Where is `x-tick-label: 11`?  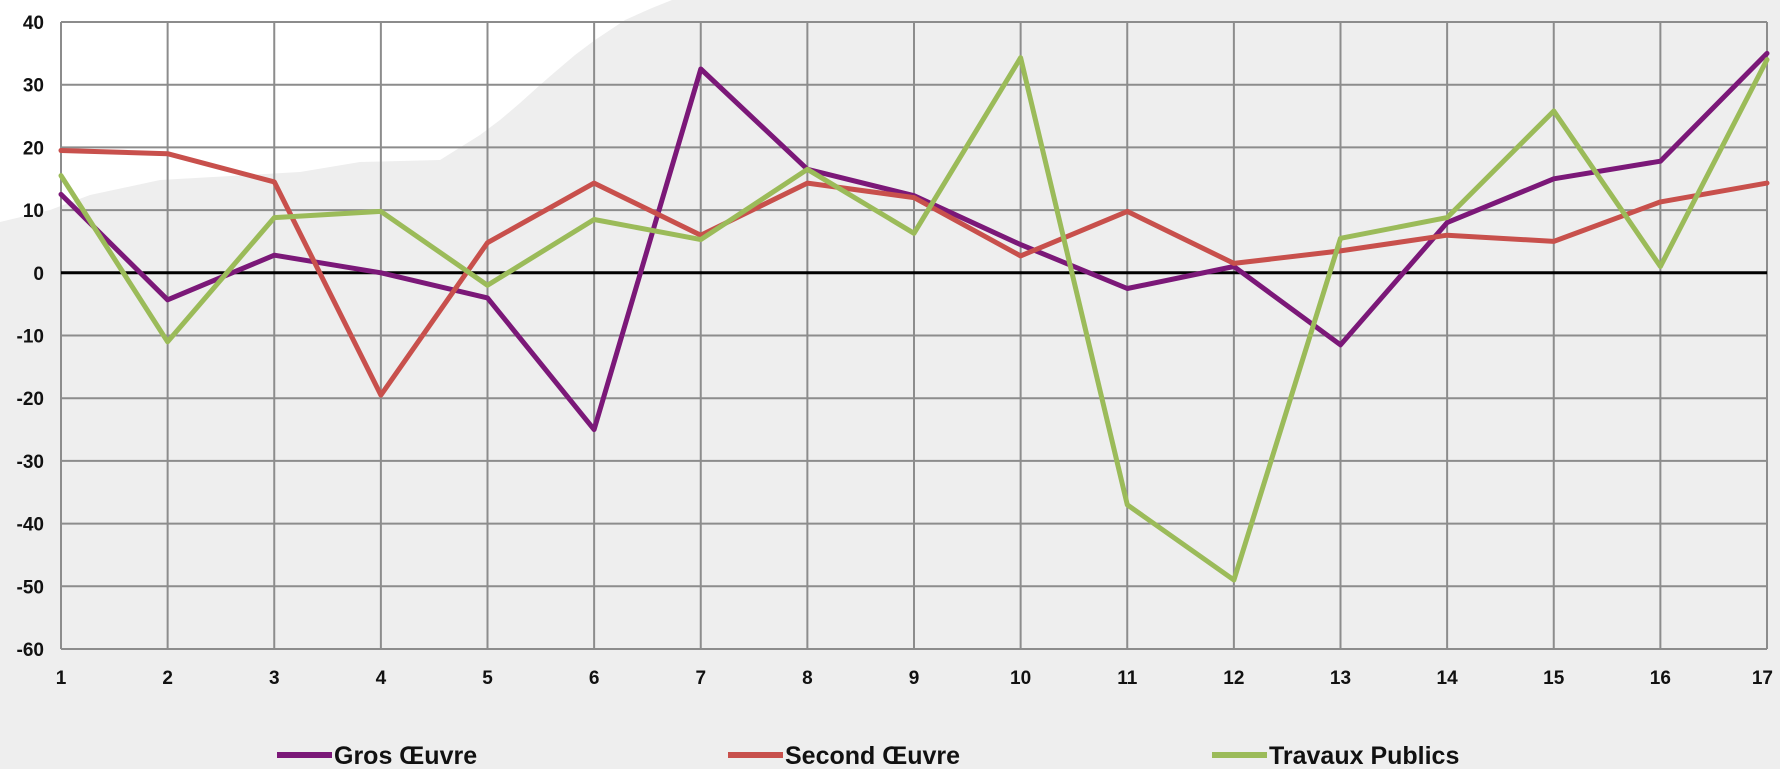 x-tick-label: 11 is located at coordinates (1127, 678).